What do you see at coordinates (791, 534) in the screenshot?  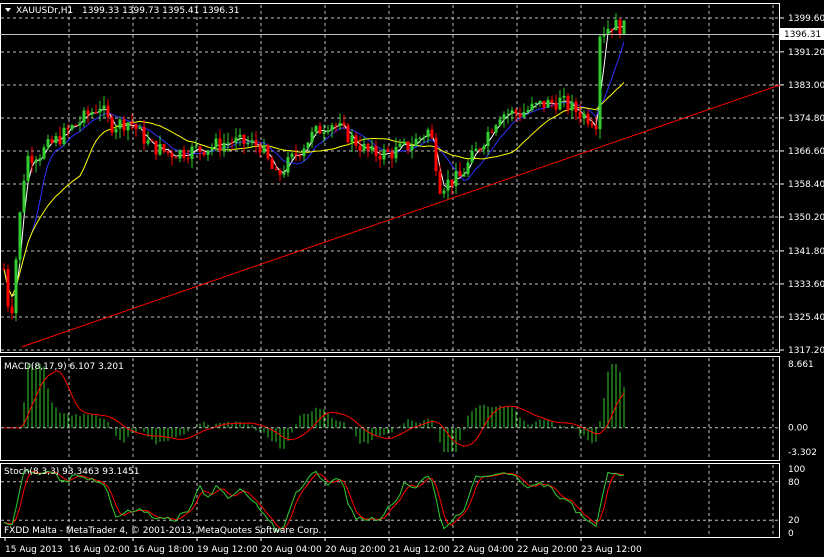 I see `stoch-tick-label: 0` at bounding box center [791, 534].